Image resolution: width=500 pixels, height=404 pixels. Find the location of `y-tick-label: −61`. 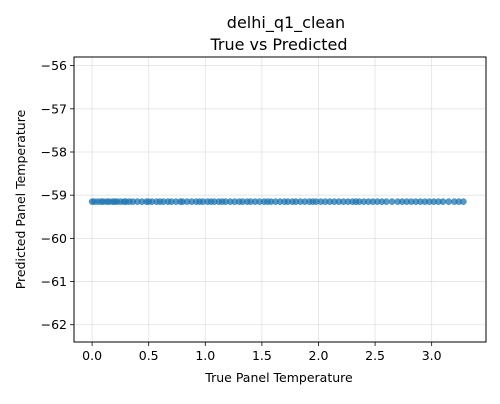

y-tick-label: −61 is located at coordinates (54, 281).